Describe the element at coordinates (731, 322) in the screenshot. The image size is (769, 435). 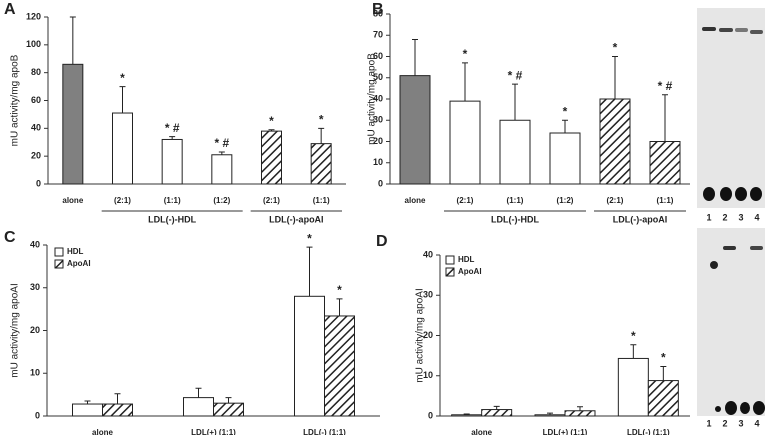
I see `gel-image-d` at that location.